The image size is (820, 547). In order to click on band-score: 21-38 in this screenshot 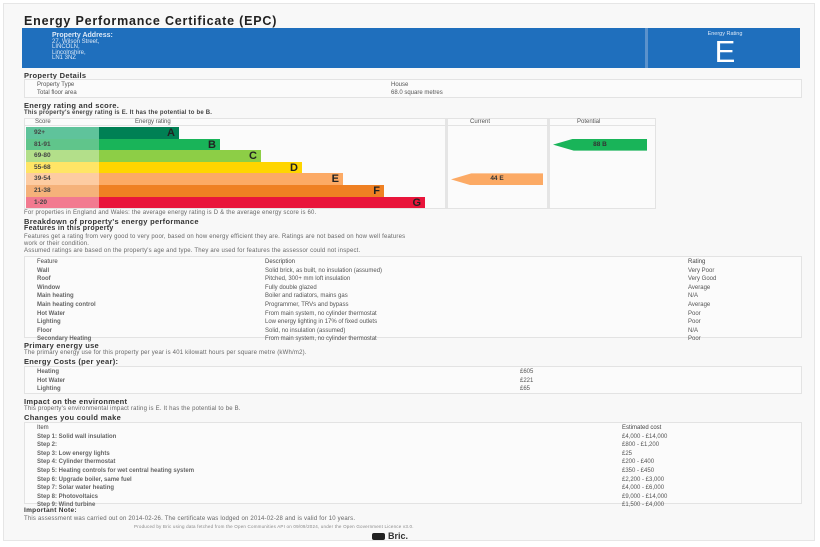, I will do `click(62, 191)`.